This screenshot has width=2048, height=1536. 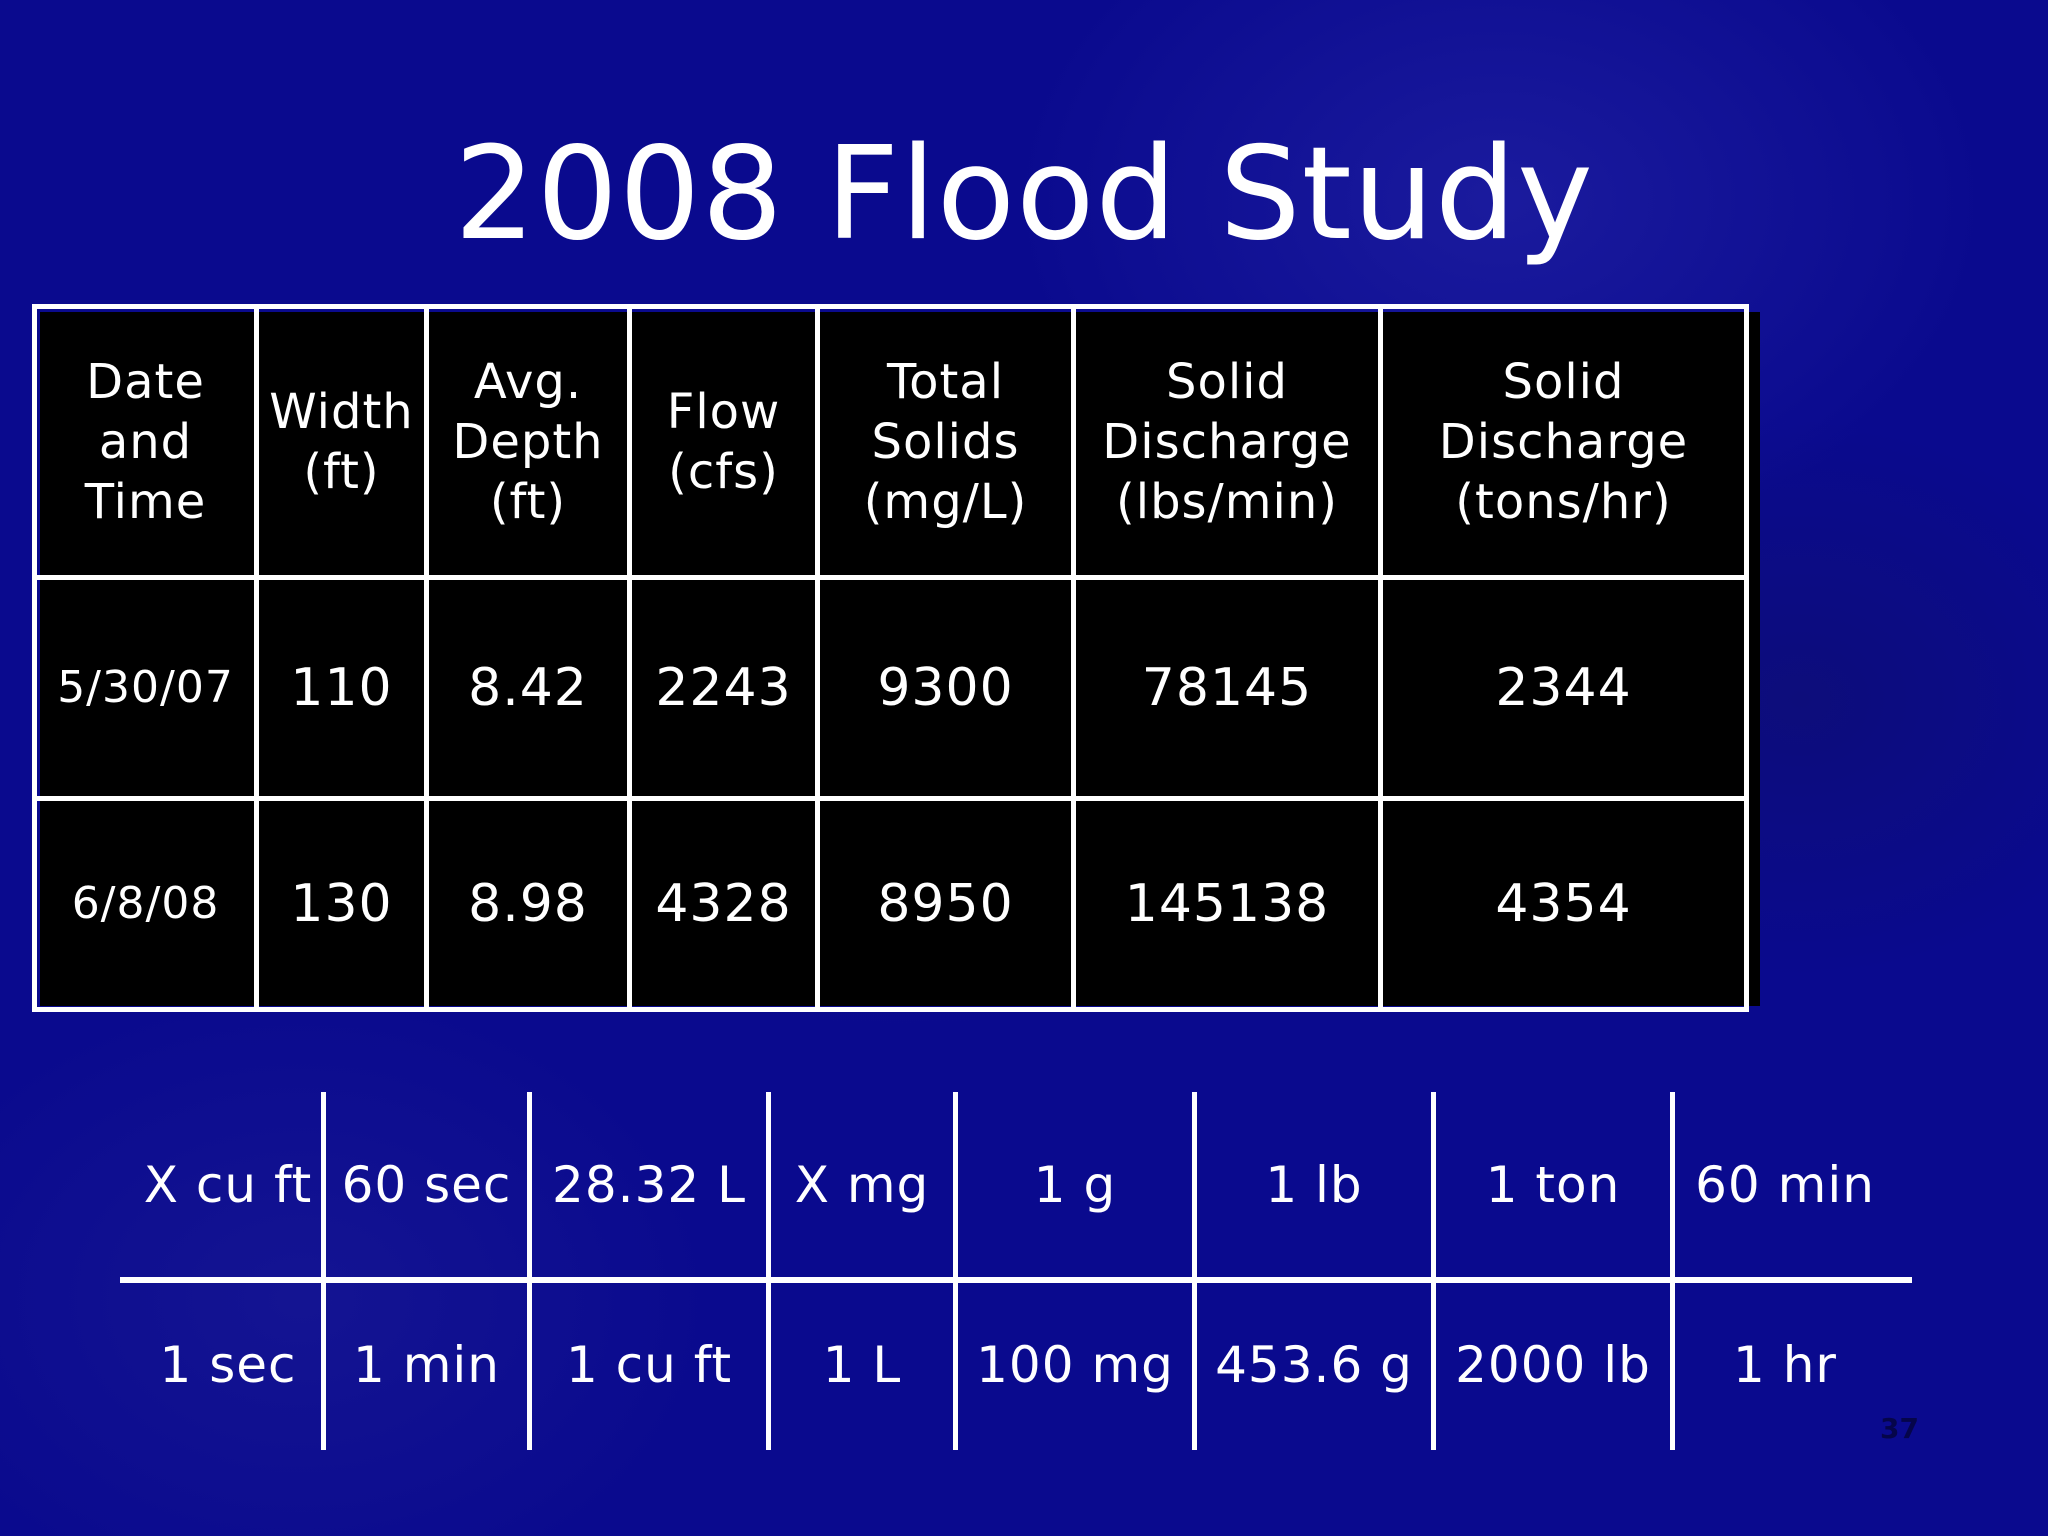 What do you see at coordinates (862, 1365) in the screenshot?
I see `conversion-denominator: 1 L` at bounding box center [862, 1365].